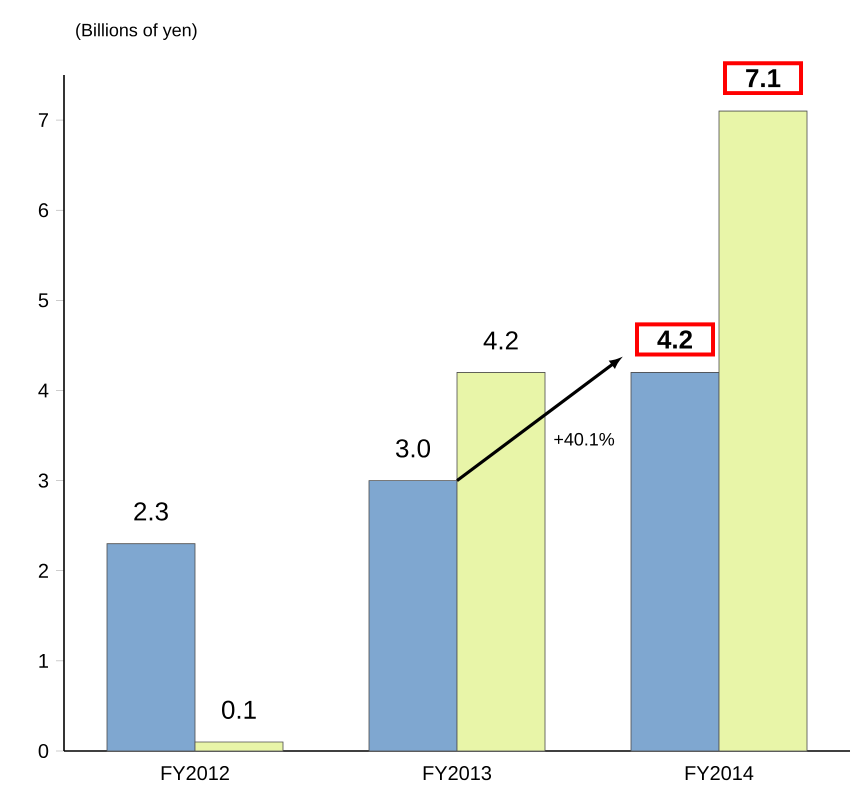  Describe the element at coordinates (43, 300) in the screenshot. I see `y-tick-label: 5` at that location.